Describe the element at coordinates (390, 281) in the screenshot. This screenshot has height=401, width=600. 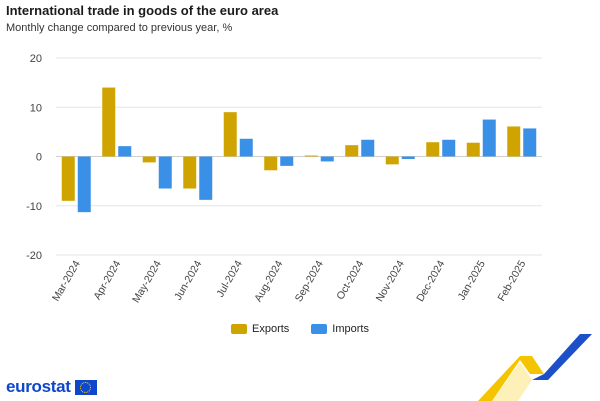
I see `x-tick-label: Nov-2024` at that location.